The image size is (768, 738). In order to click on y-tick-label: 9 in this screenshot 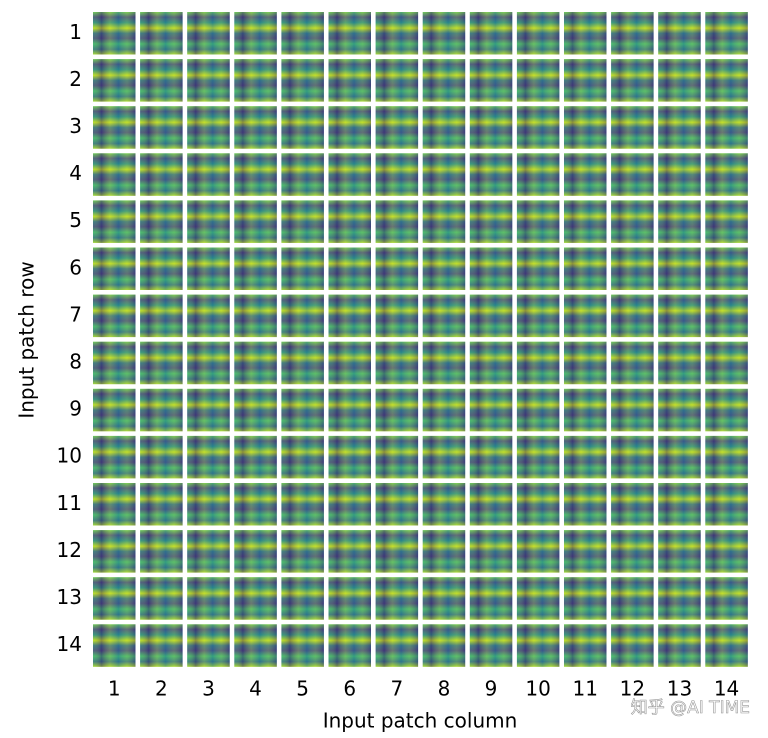, I will do `click(75, 409)`.